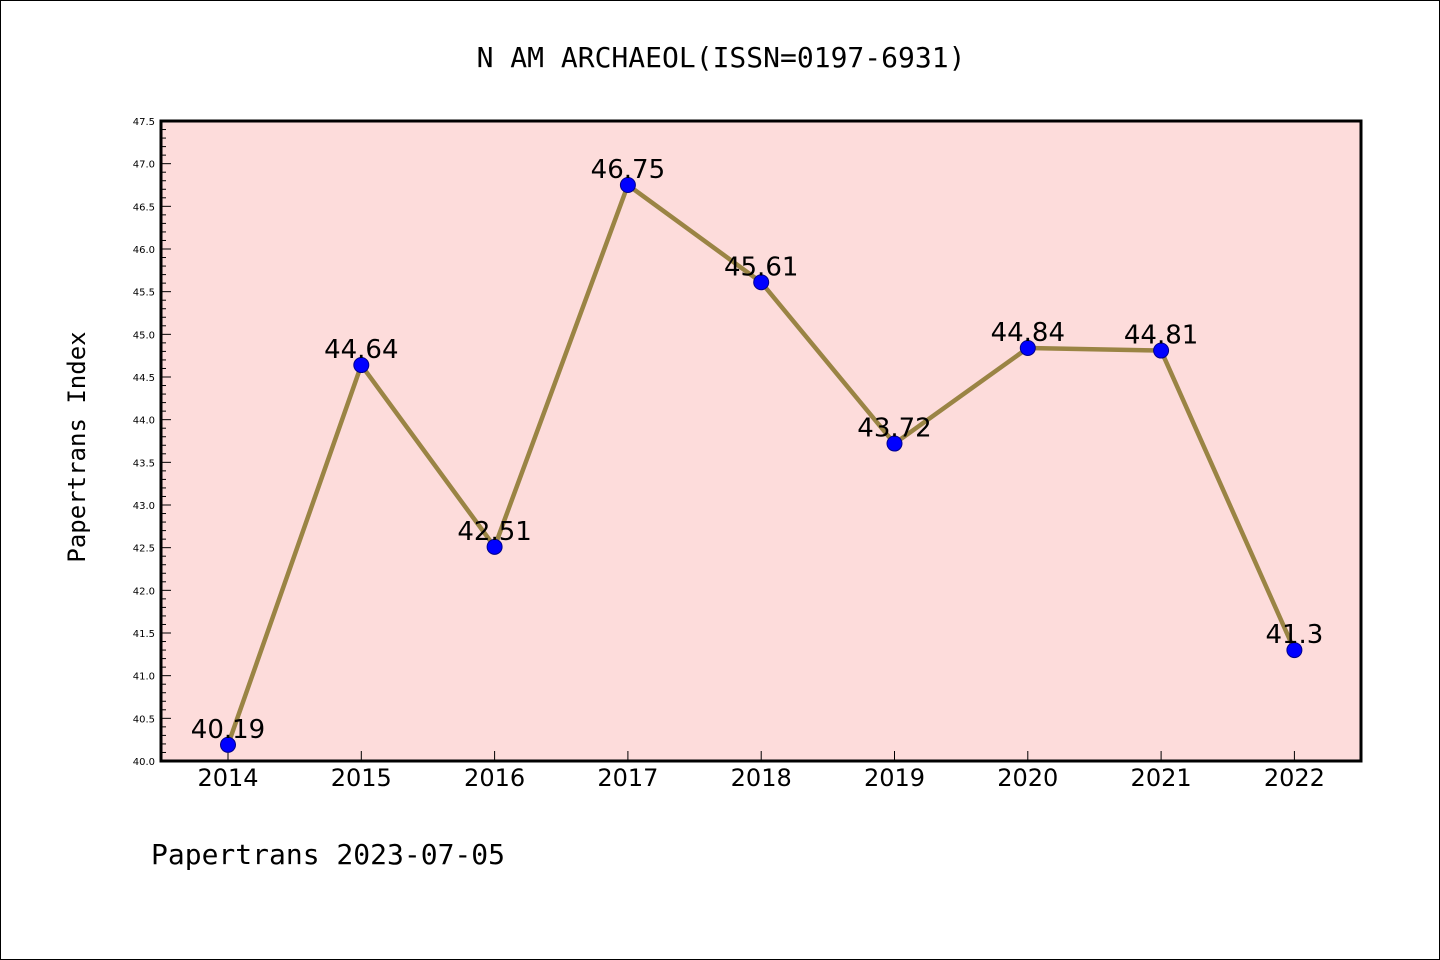 This screenshot has height=960, width=1440. I want to click on y-tick-label: 40.0, so click(144, 762).